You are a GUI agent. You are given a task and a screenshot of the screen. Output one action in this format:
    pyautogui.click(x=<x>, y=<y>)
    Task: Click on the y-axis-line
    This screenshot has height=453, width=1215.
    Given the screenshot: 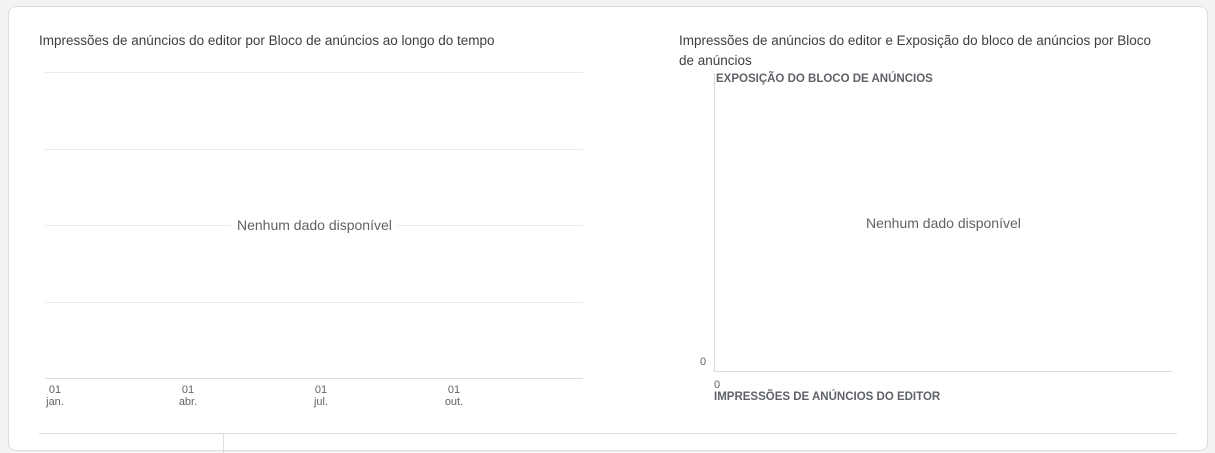 What is the action you would take?
    pyautogui.click(x=714, y=222)
    